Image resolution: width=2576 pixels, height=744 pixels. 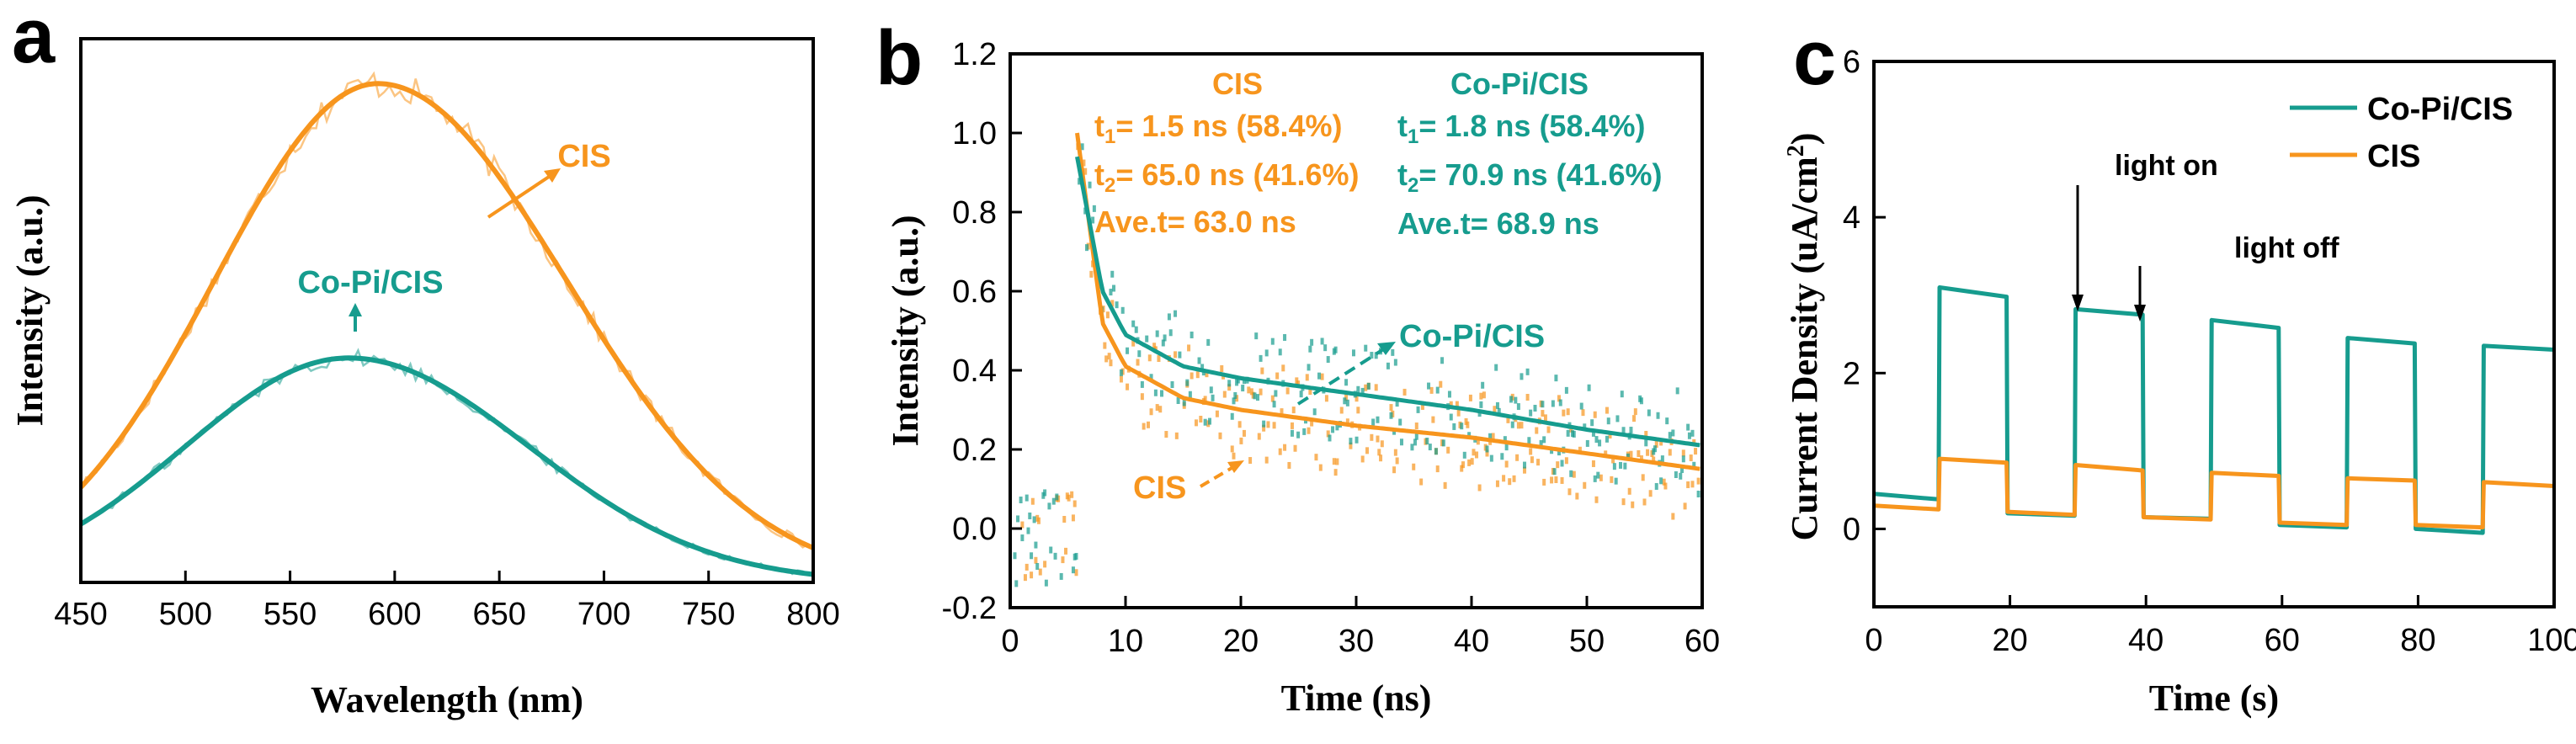 What do you see at coordinates (975, 529) in the screenshot?
I see `panel-b-ytick-label: 0.0` at bounding box center [975, 529].